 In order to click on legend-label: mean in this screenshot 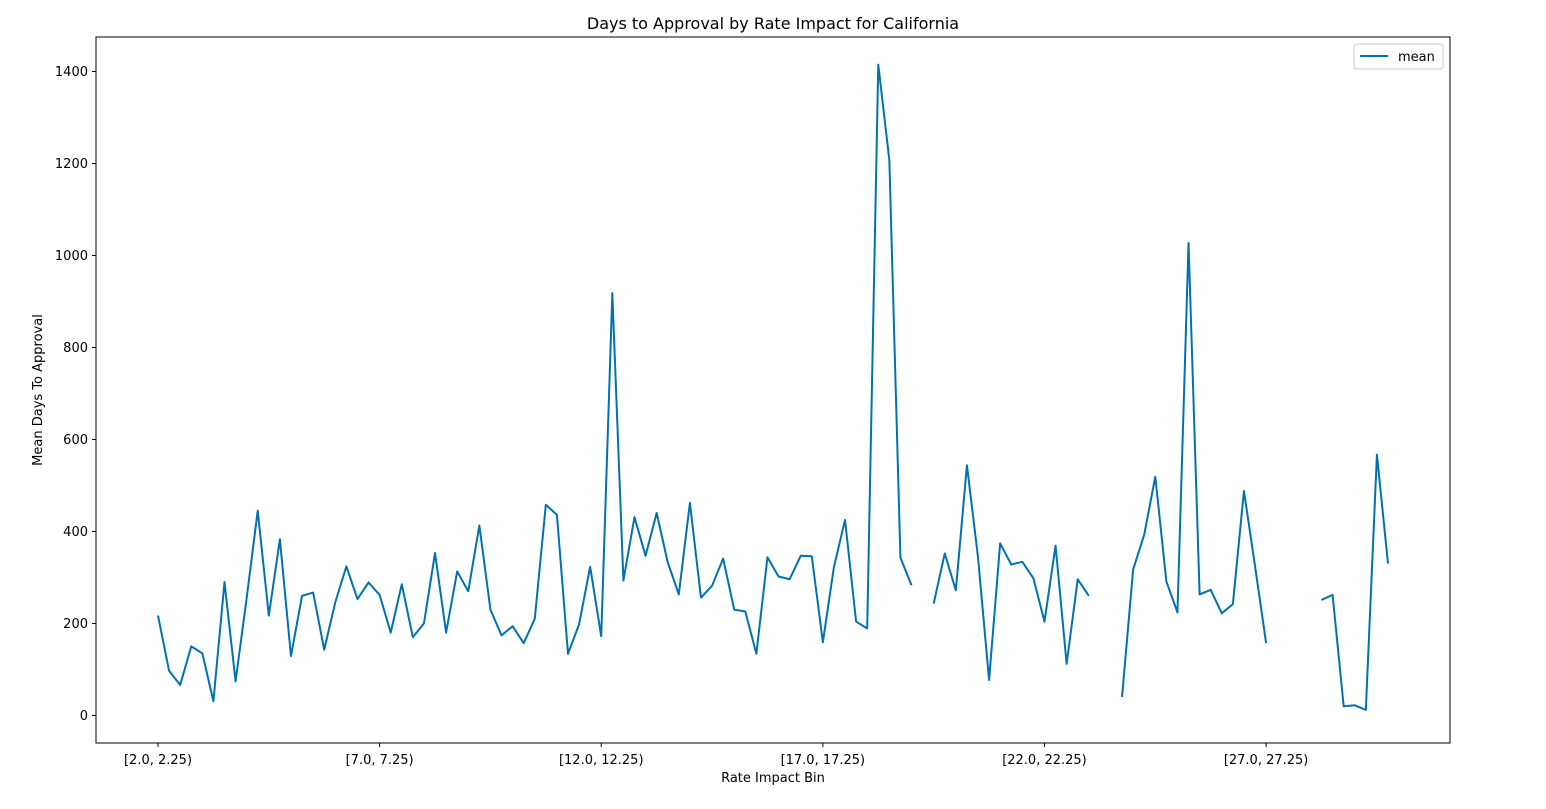, I will do `click(1416, 57)`.